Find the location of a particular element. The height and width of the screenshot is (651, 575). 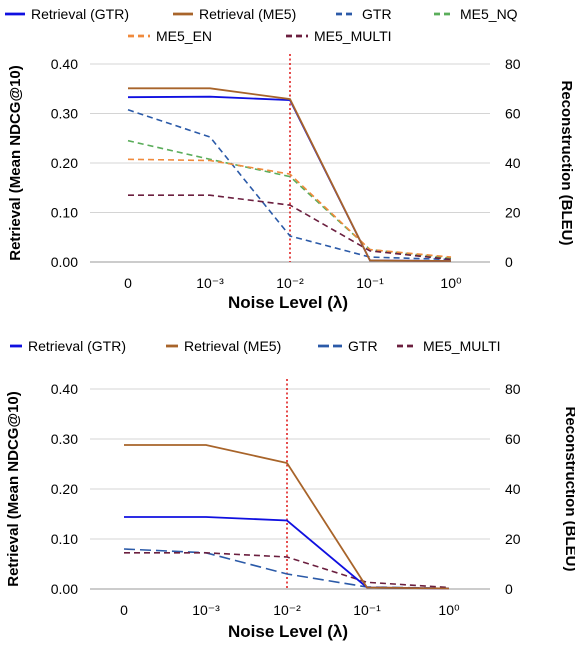

legend-label: ME5_EN is located at coordinates (184, 36).